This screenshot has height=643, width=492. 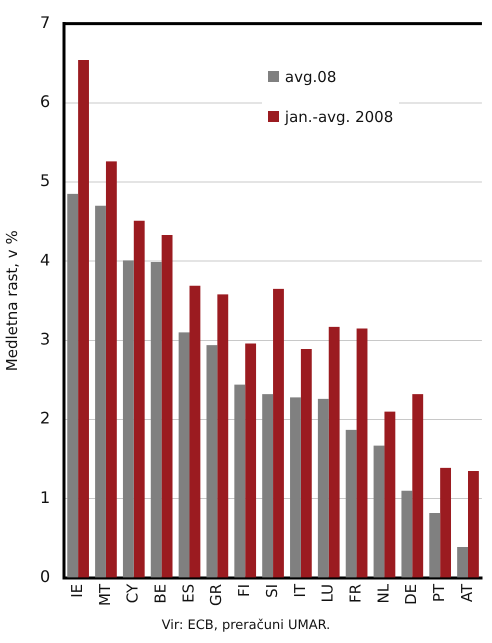 What do you see at coordinates (11, 301) in the screenshot?
I see `y-axis-title: Medletna rast, v %` at bounding box center [11, 301].